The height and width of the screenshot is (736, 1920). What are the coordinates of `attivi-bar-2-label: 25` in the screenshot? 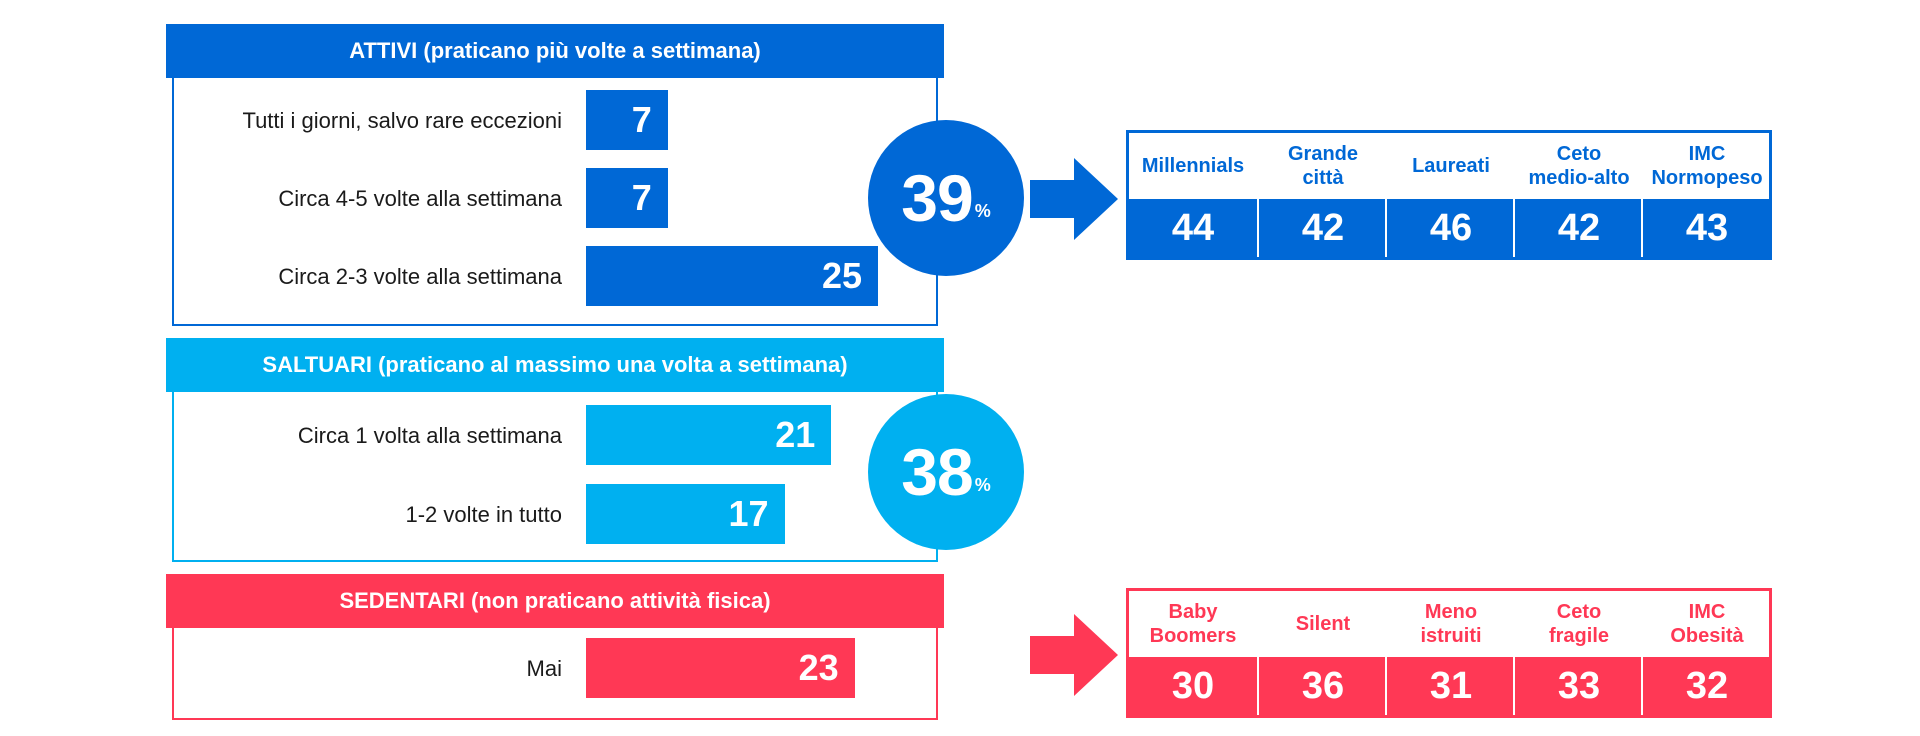 It's located at (841, 275).